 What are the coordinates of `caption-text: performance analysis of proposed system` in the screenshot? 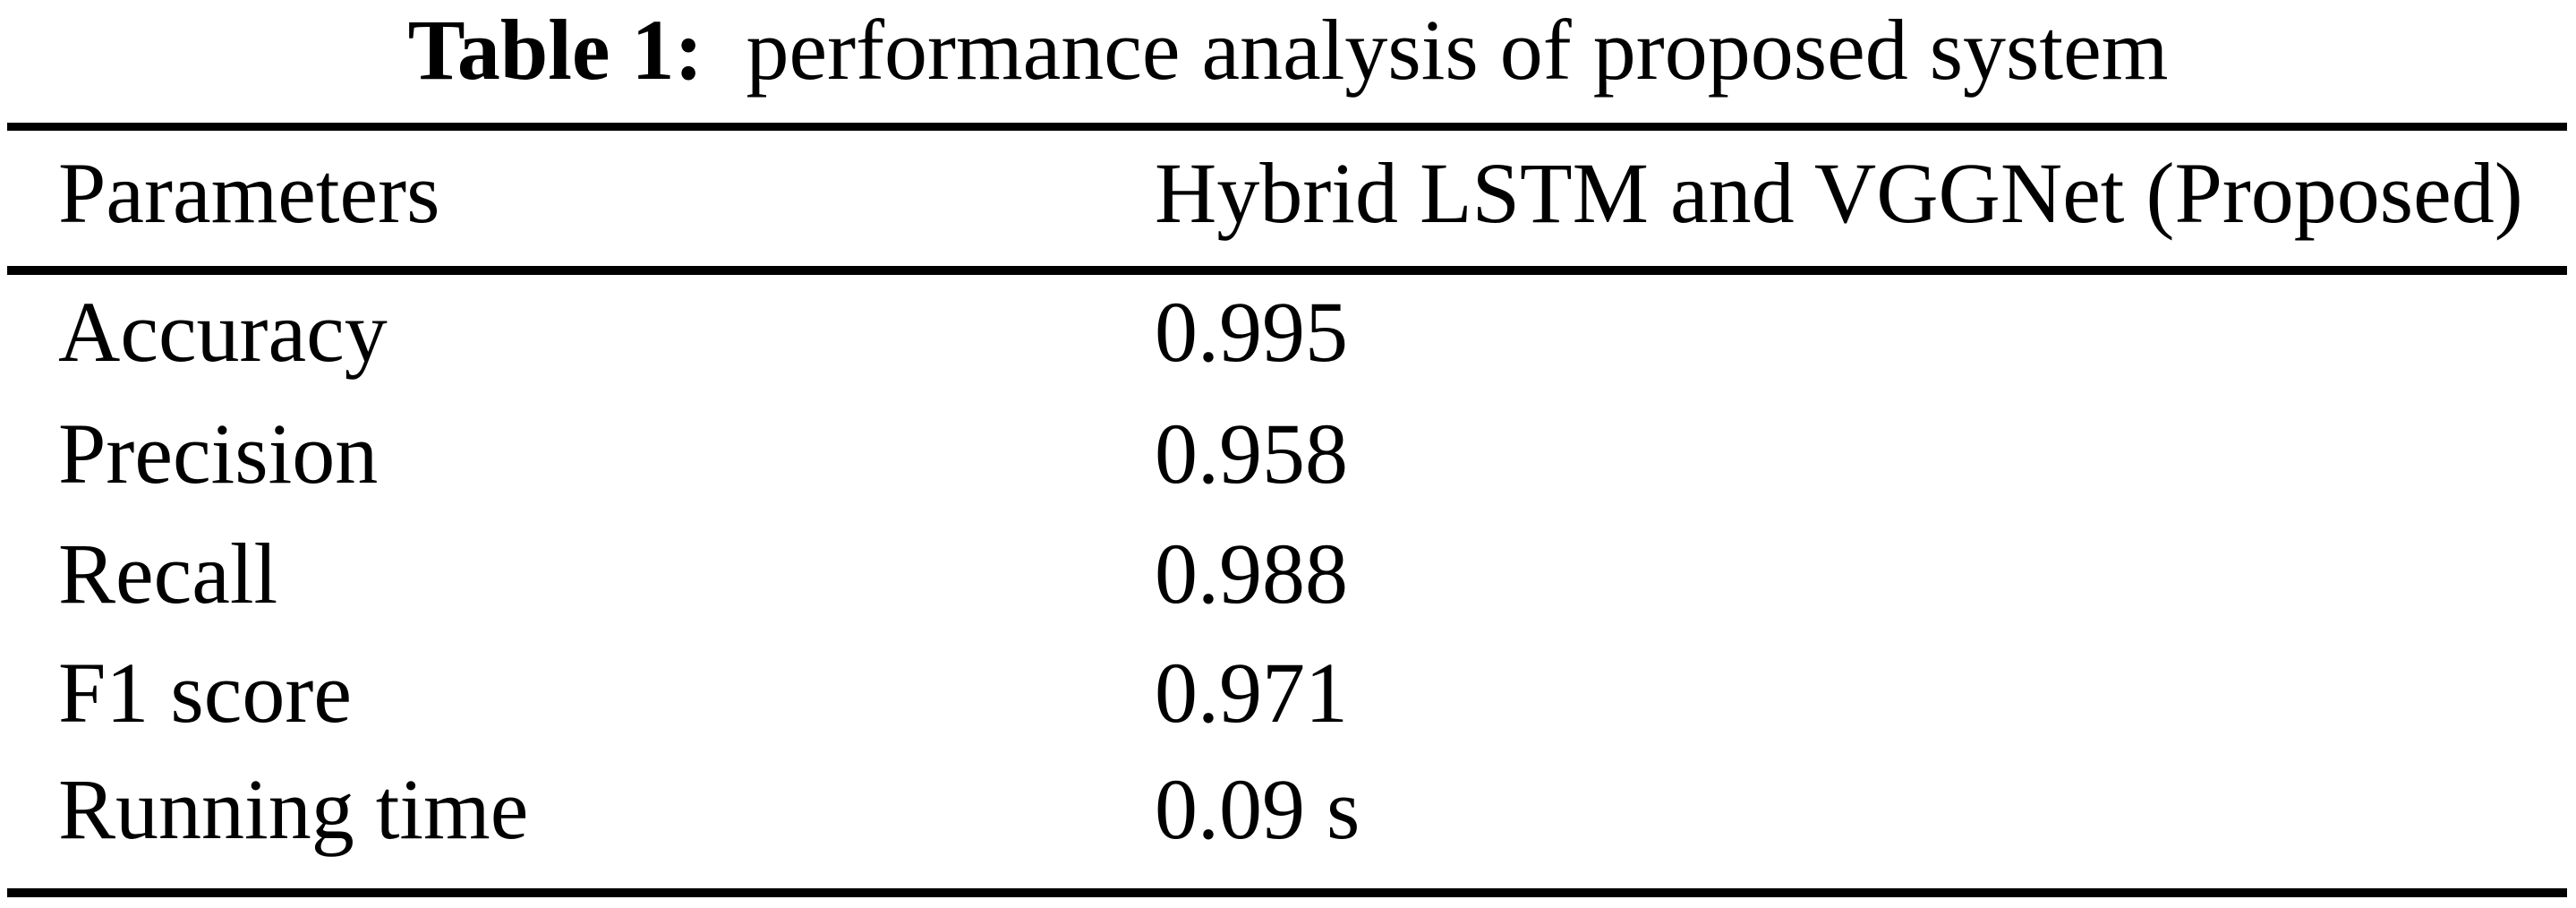 It's located at (1457, 50).